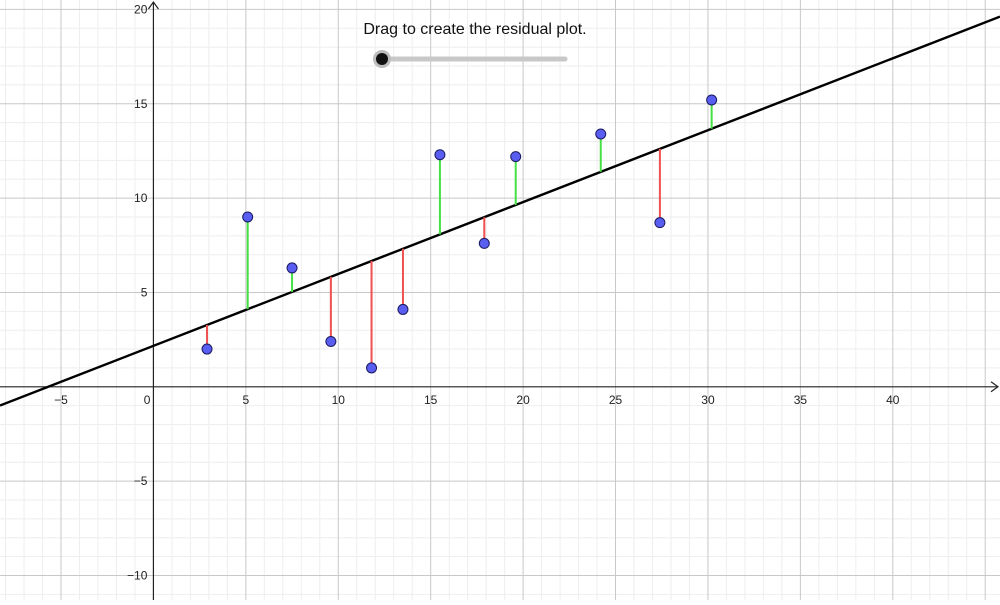  What do you see at coordinates (474, 29) in the screenshot?
I see `slider-caption: Drag to create the residual plot.` at bounding box center [474, 29].